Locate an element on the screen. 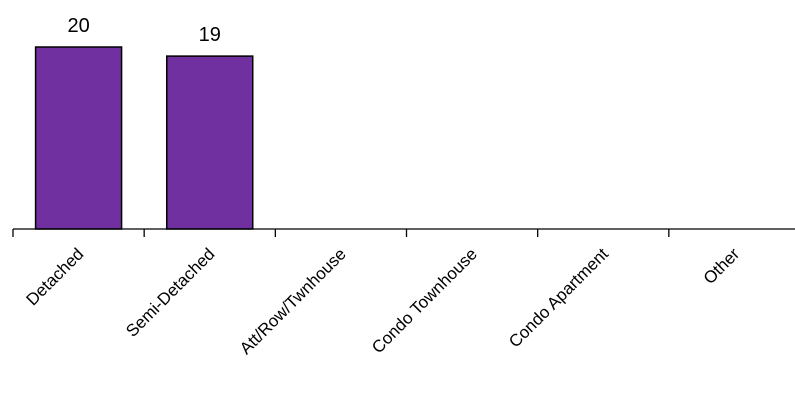  bar-semi-detached is located at coordinates (210, 142).